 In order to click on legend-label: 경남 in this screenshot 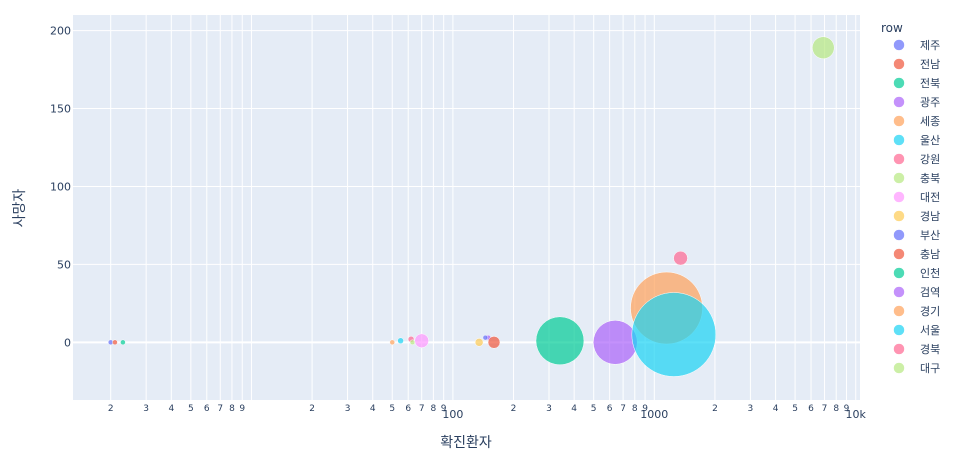, I will do `click(930, 216)`.